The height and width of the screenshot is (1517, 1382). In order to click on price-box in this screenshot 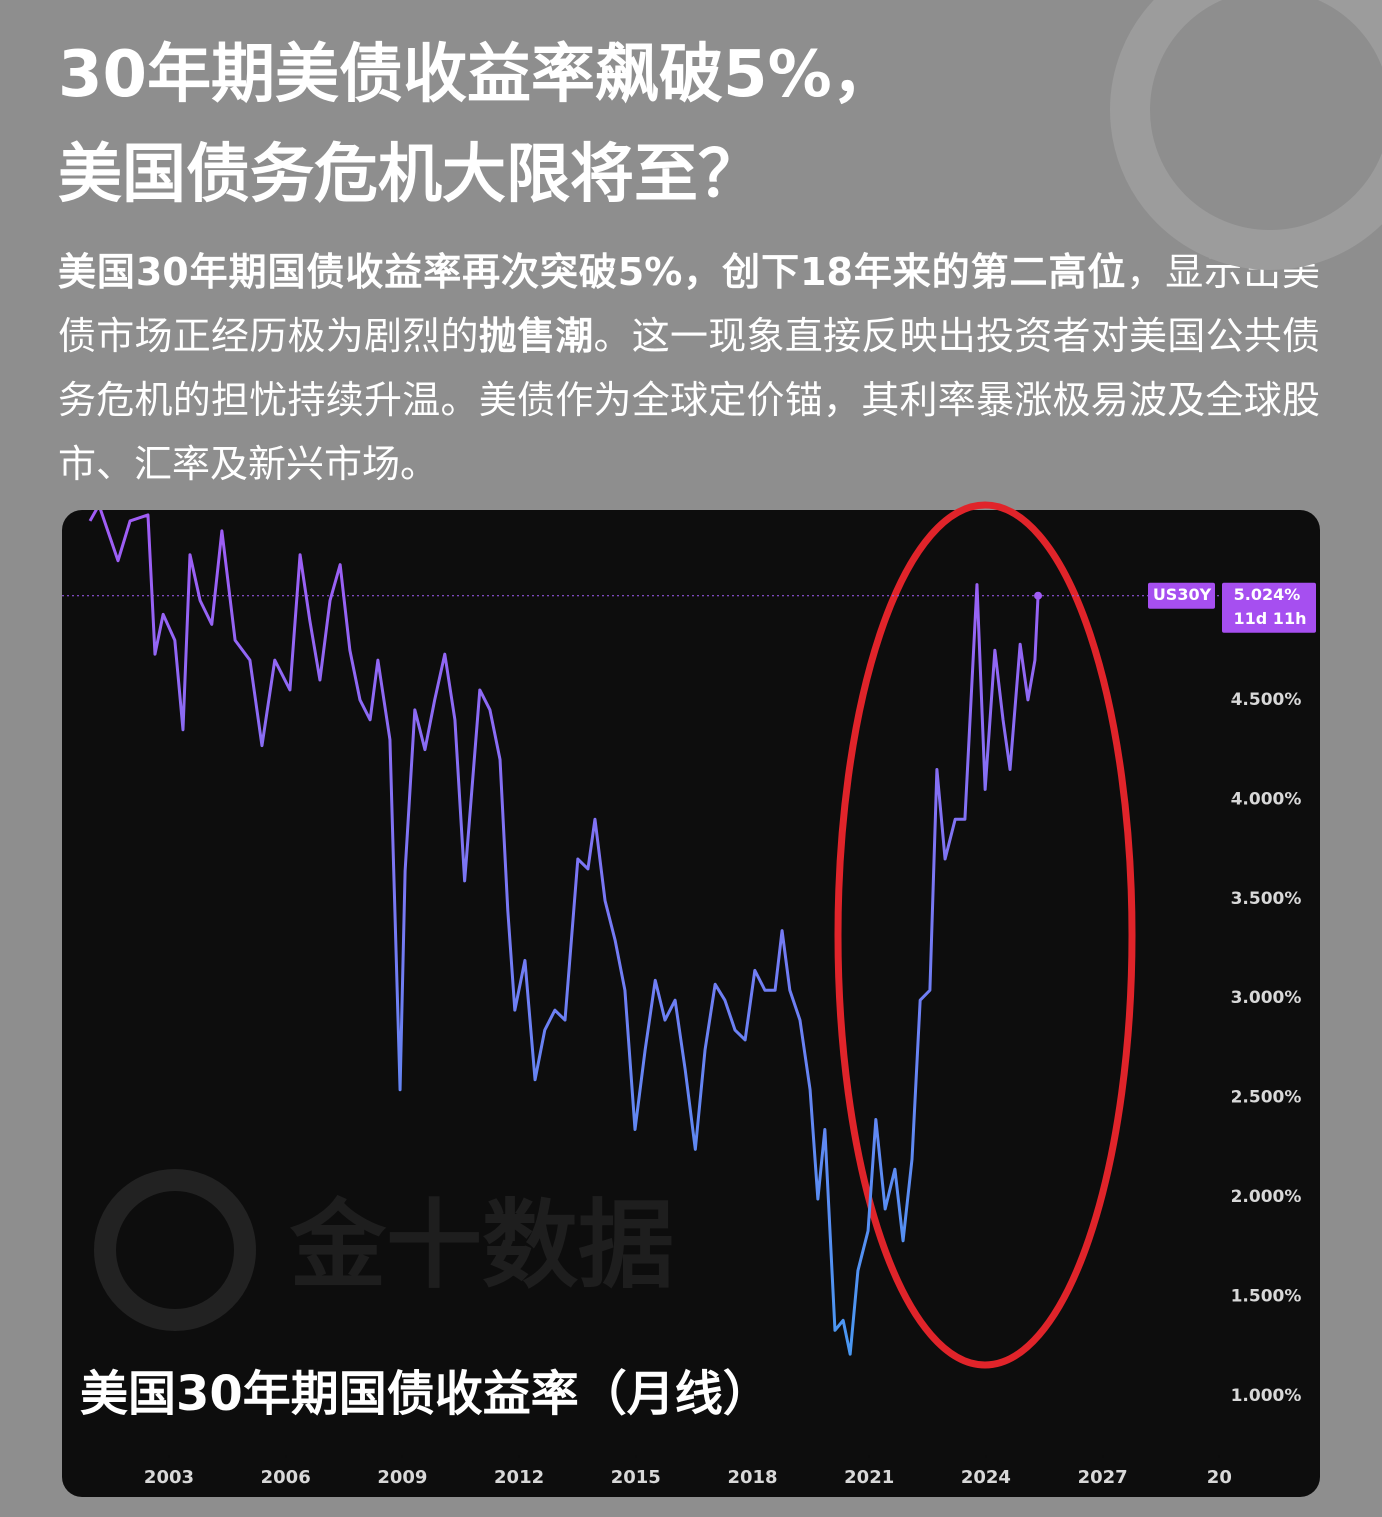, I will do `click(1269, 607)`.